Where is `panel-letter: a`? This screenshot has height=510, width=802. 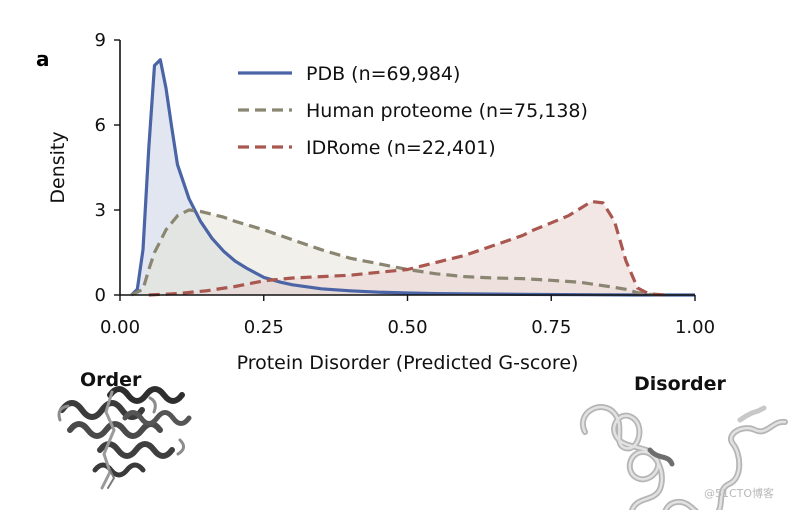 panel-letter: a is located at coordinates (43, 59).